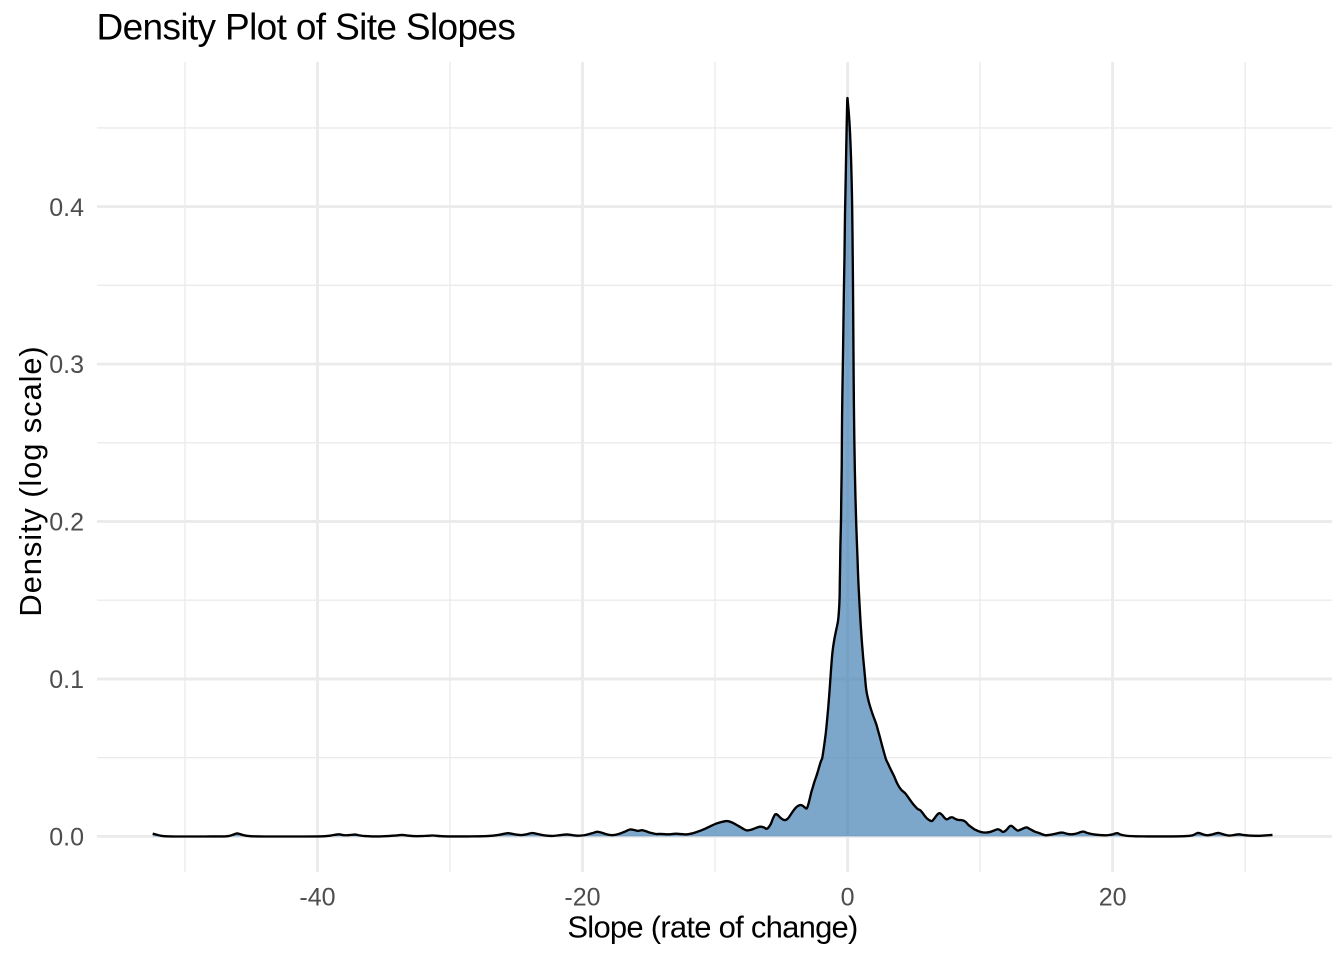 This screenshot has height=960, width=1344. Describe the element at coordinates (306, 27) in the screenshot. I see `svg-text: Density Plot of Site Slopes` at that location.